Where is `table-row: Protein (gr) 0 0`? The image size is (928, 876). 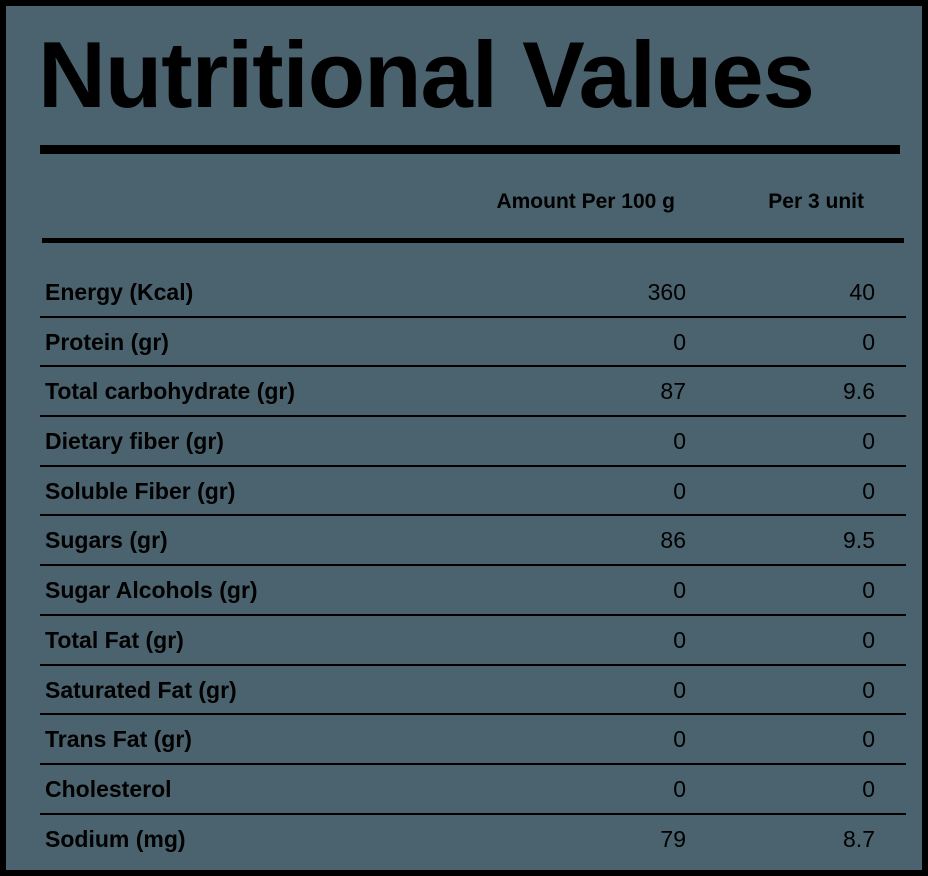 table-row: Protein (gr) 0 0 is located at coordinates (473, 343).